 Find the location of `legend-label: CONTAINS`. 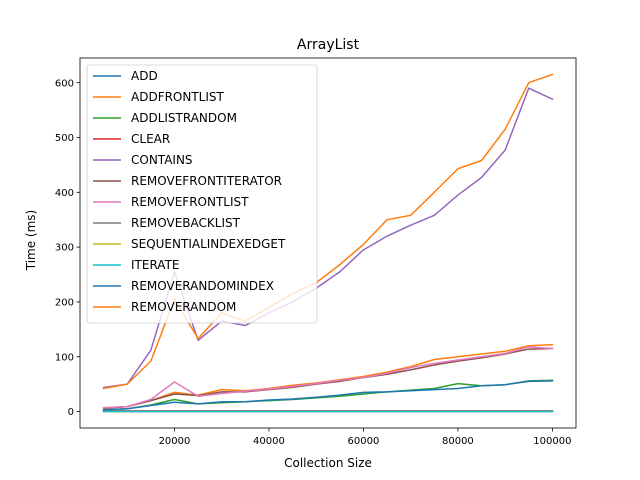

legend-label: CONTAINS is located at coordinates (162, 160).